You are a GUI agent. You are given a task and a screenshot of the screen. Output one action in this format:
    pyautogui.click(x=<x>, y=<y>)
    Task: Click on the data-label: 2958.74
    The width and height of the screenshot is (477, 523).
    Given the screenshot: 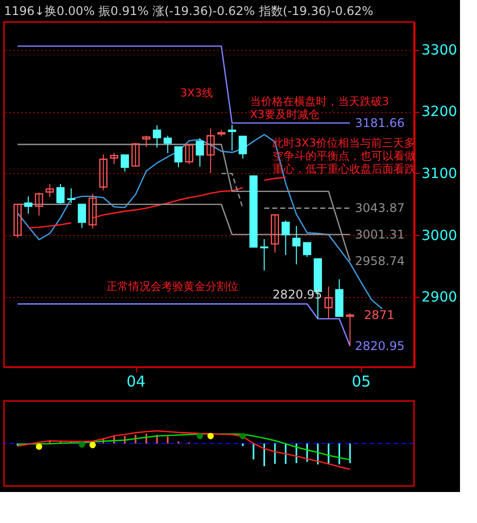 What is the action you would take?
    pyautogui.click(x=380, y=261)
    